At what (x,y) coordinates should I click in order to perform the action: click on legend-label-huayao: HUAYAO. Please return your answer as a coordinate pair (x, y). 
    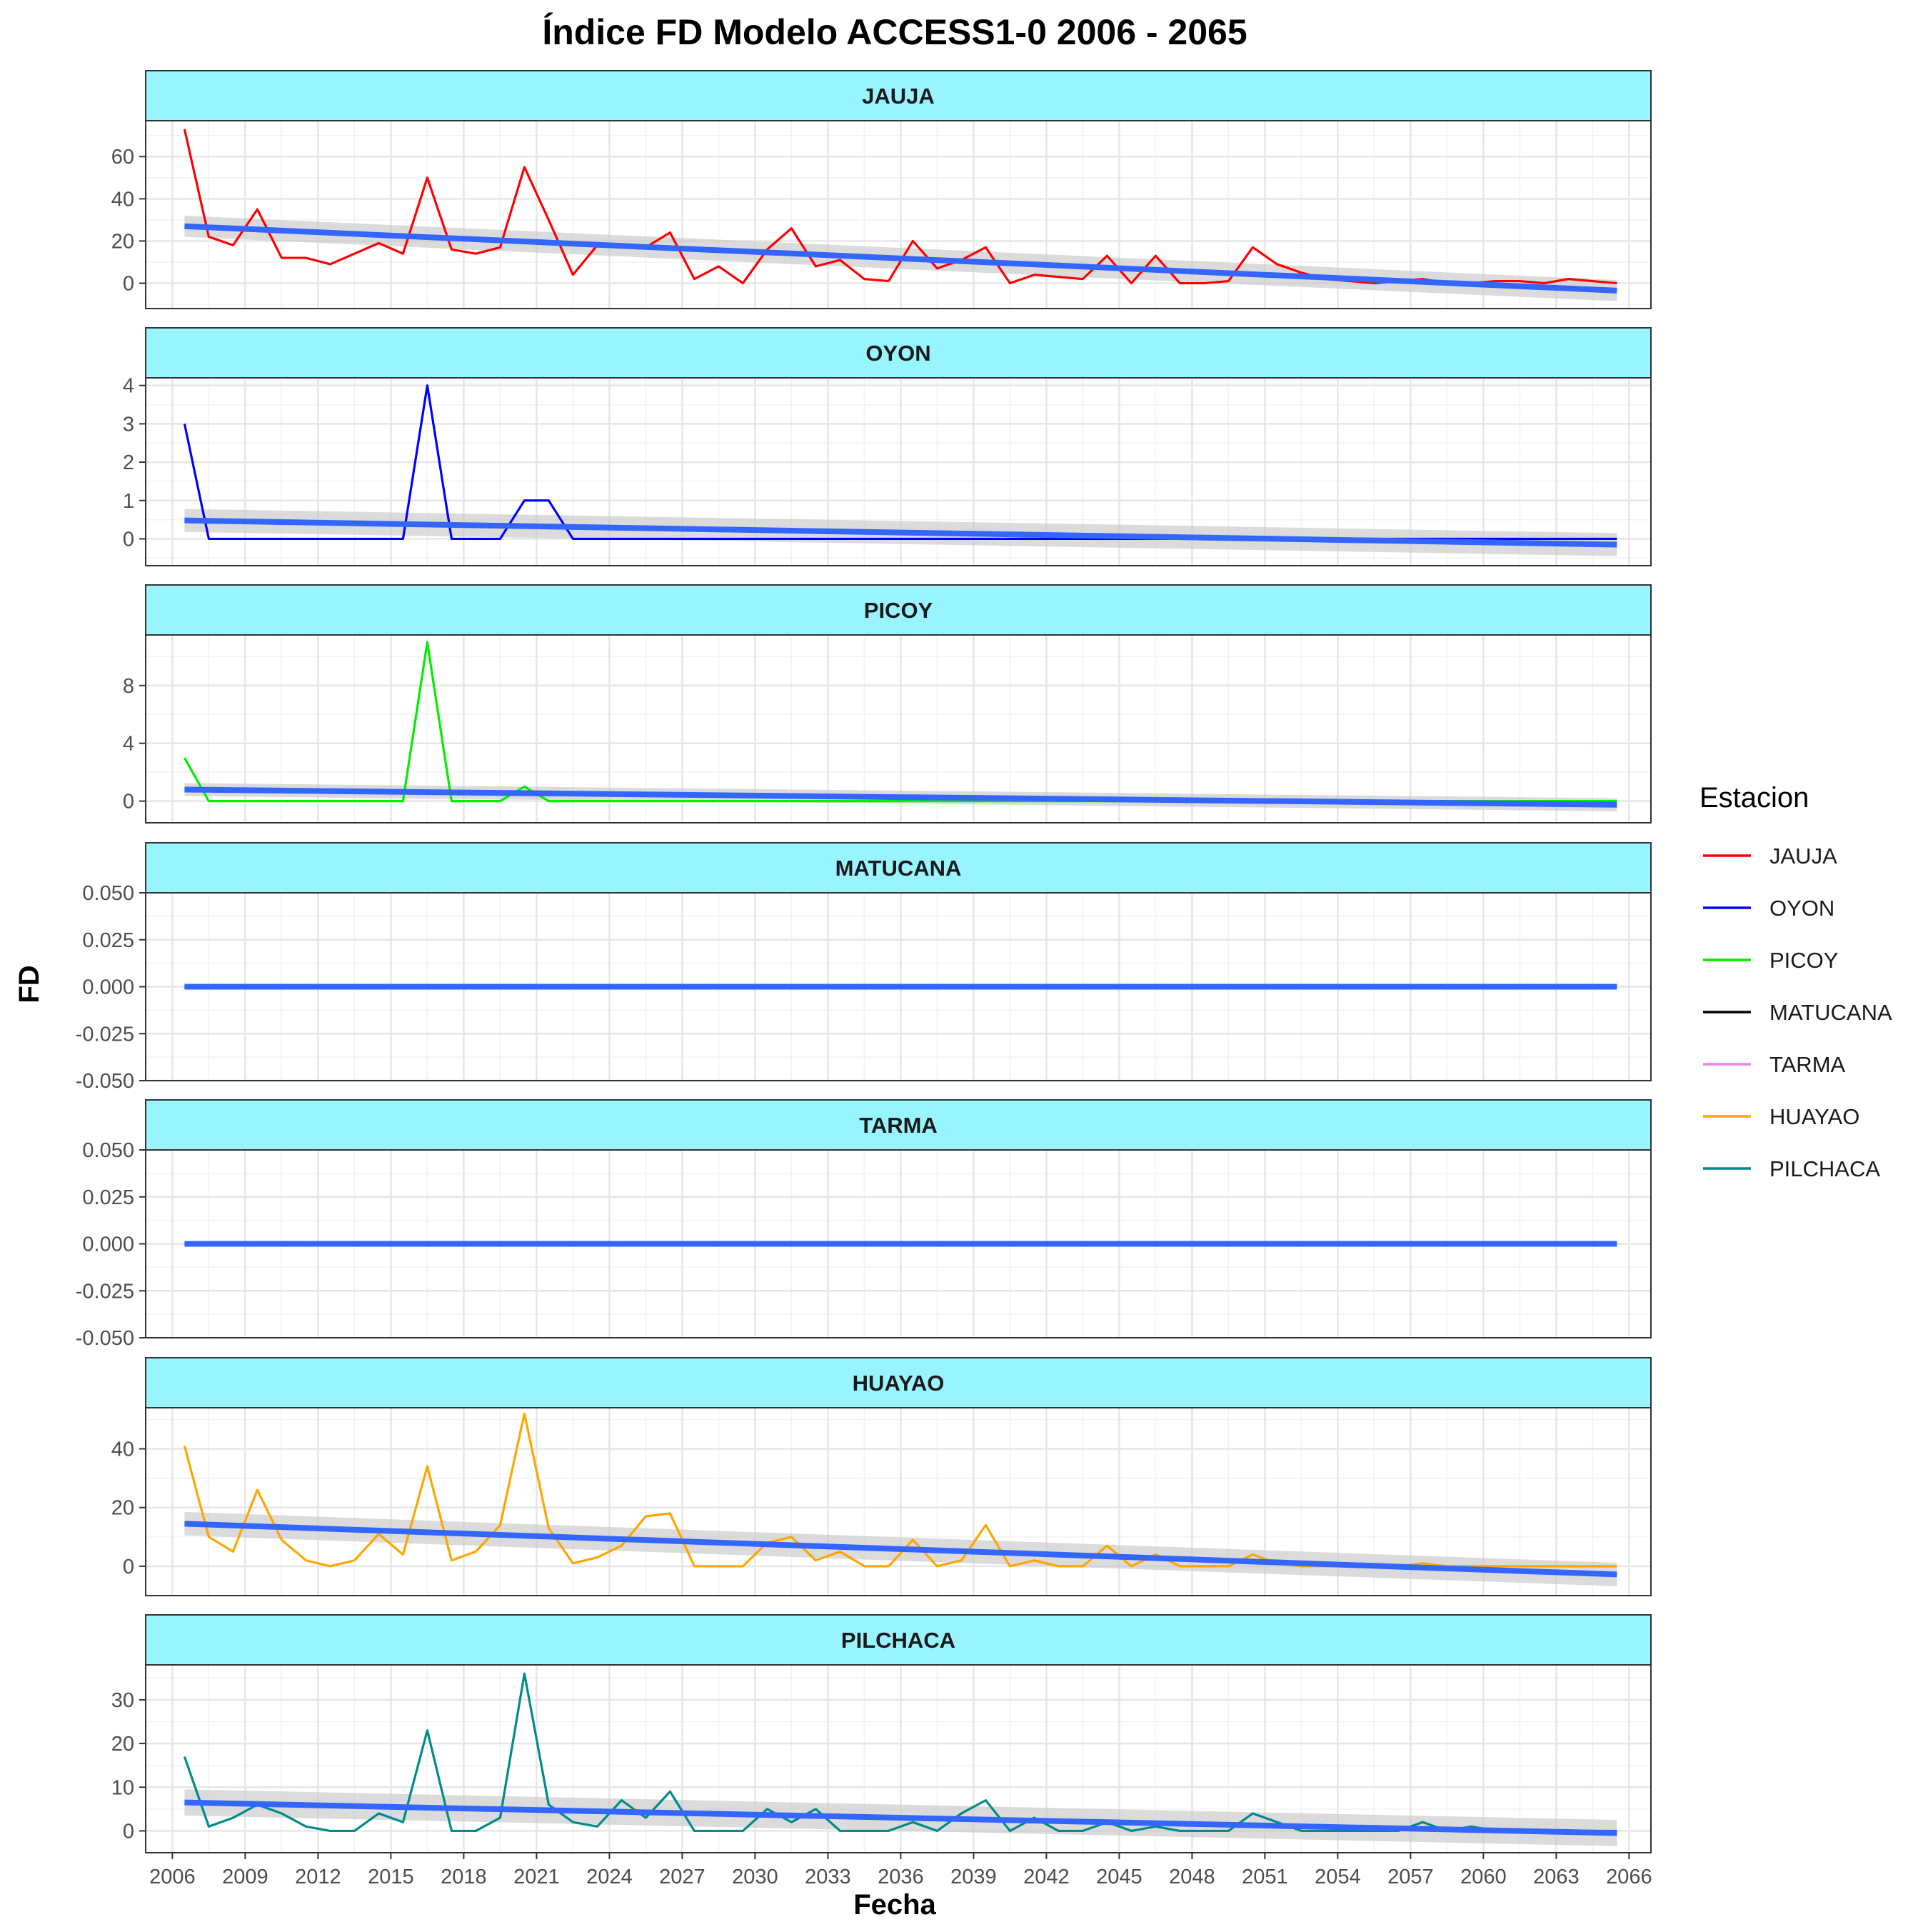
    Looking at the image, I should click on (1814, 1116).